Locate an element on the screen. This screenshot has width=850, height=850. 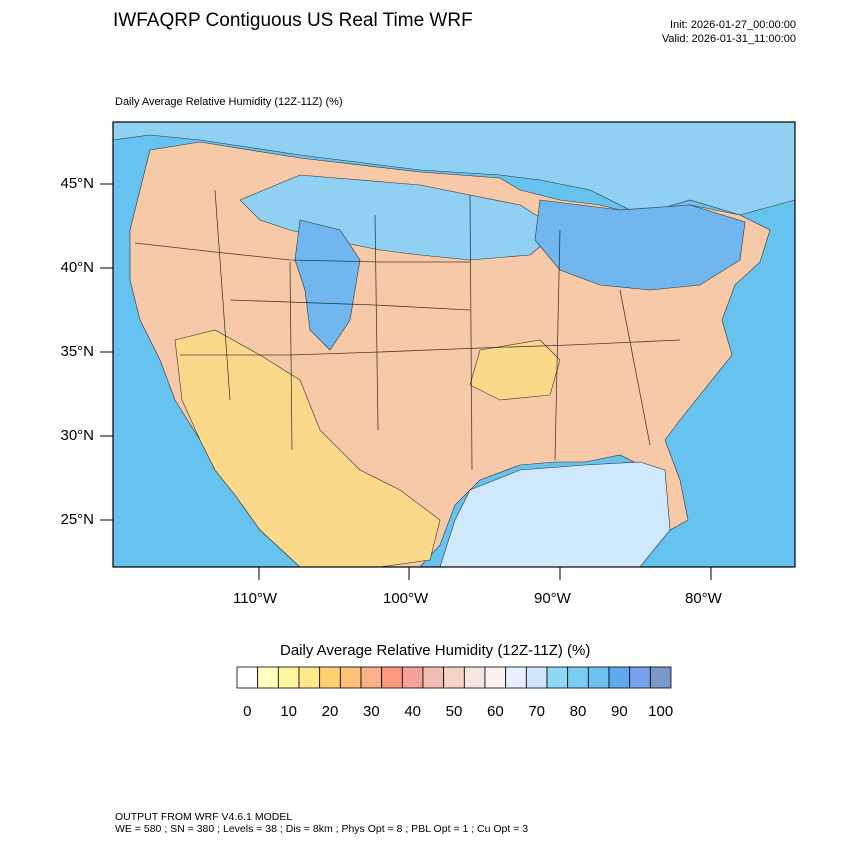
colorbar-tick-label: 50 is located at coordinates (454, 711).